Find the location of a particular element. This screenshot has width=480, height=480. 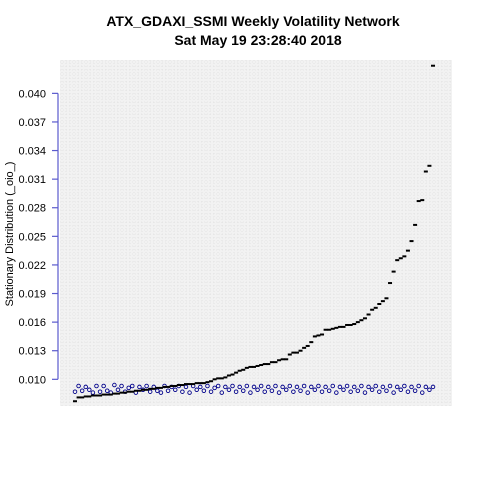

y-tick-label: 0.031 is located at coordinates (32, 180).